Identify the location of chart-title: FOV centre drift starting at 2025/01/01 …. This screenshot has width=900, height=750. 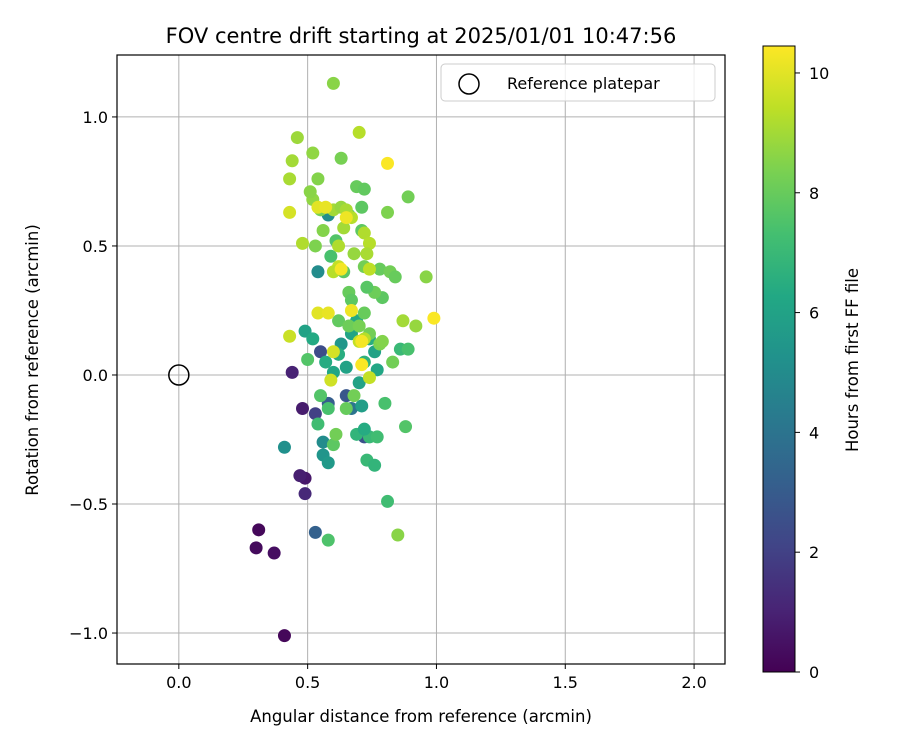
(421, 36).